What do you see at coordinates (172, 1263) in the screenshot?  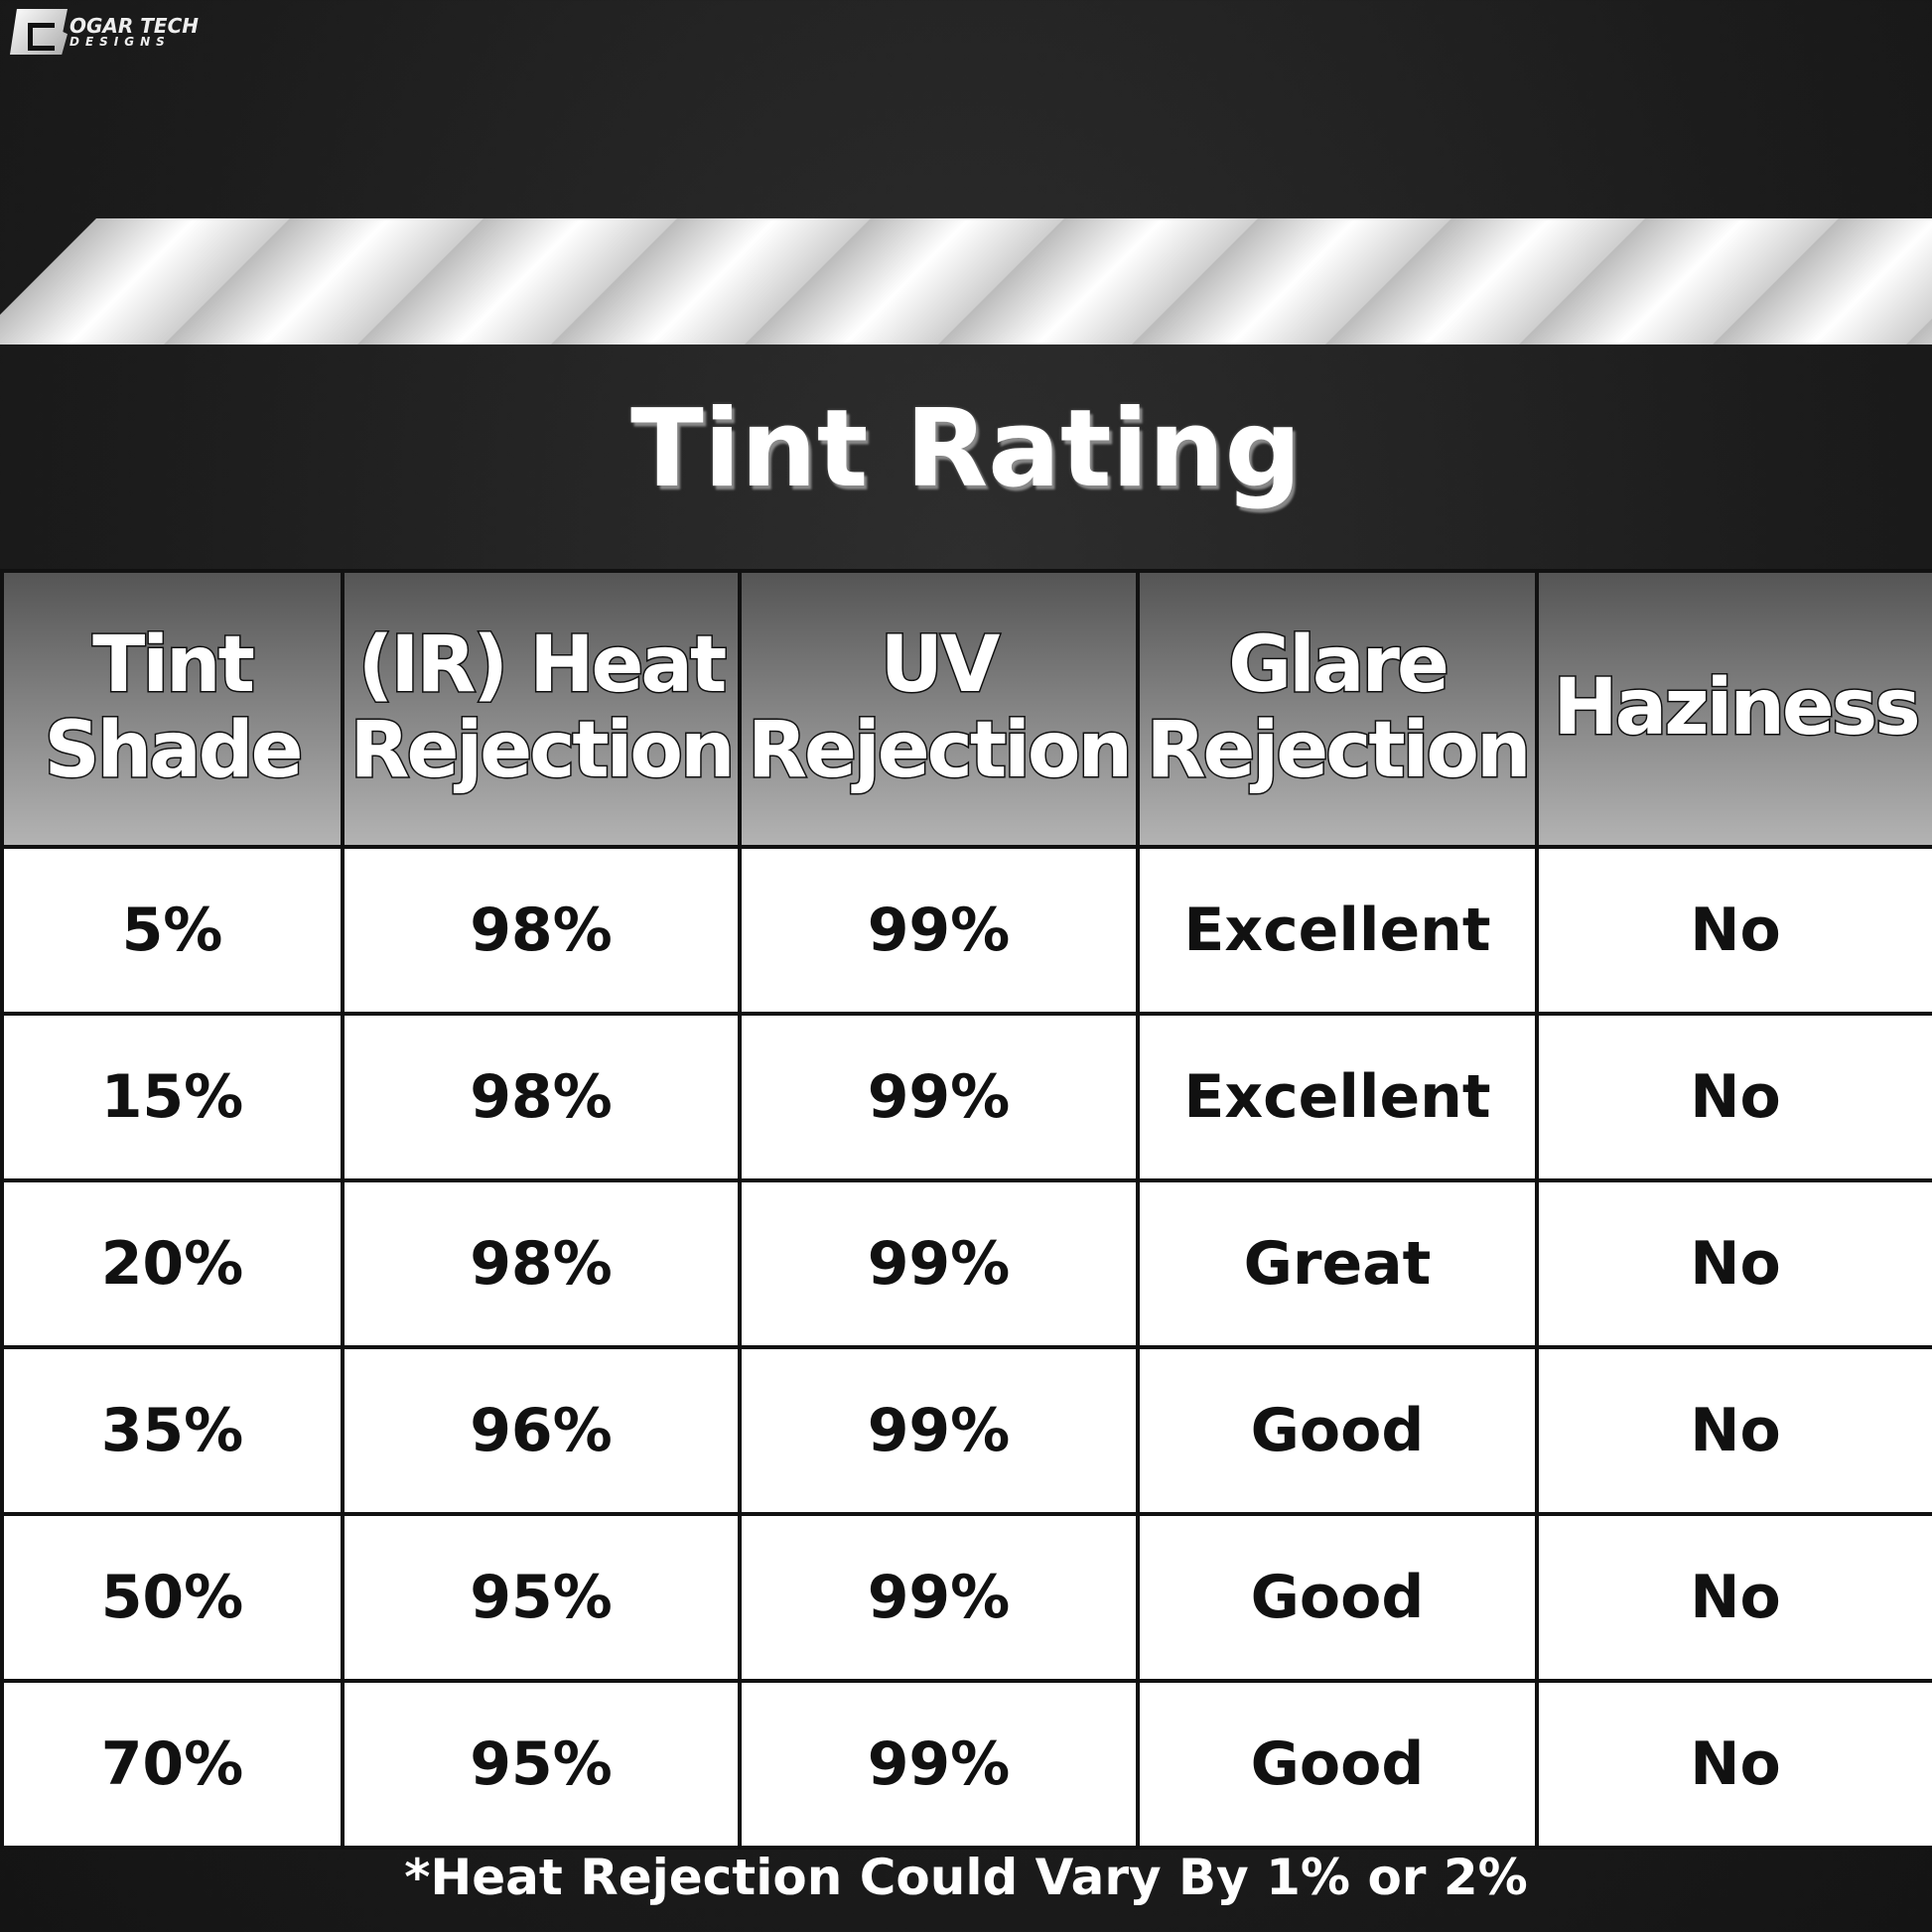 I see `table-cell: 20%` at bounding box center [172, 1263].